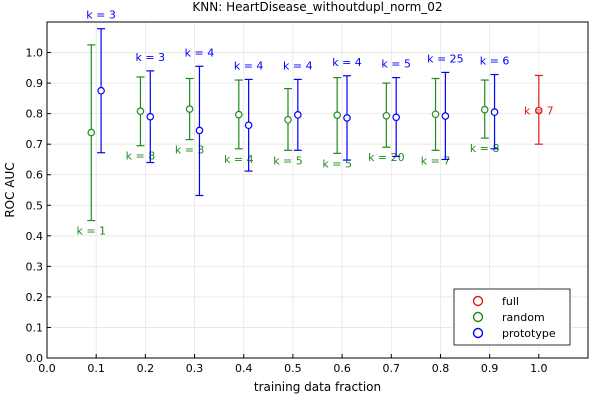 The height and width of the screenshot is (400, 600). What do you see at coordinates (35, 266) in the screenshot?
I see `y-tick-label: 0.3` at bounding box center [35, 266].